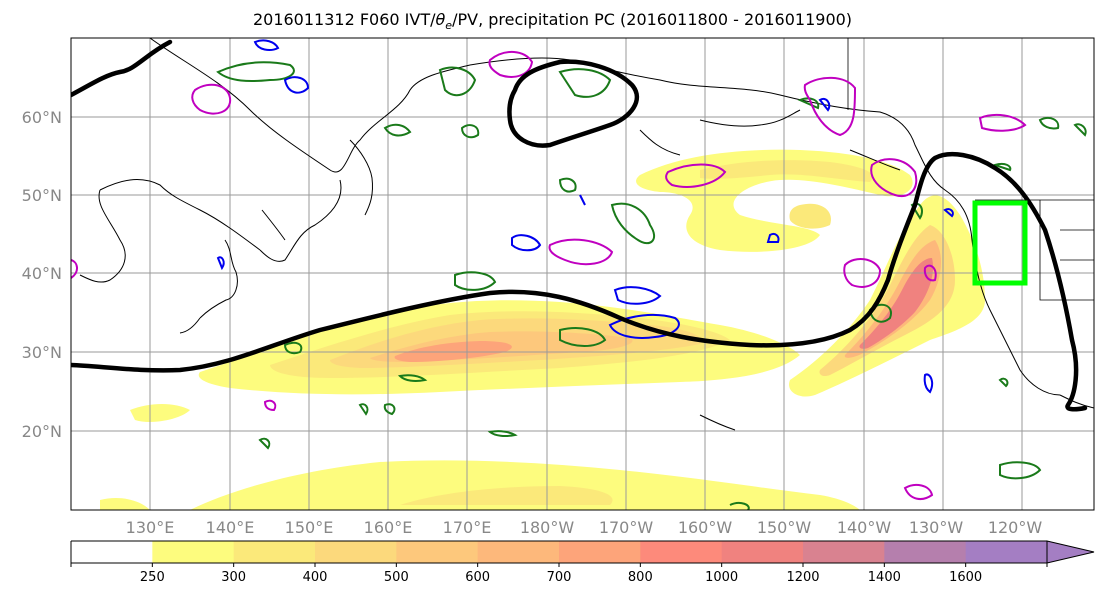 Image resolution: width=1105 pixels, height=603 pixels. What do you see at coordinates (344, 19) in the screenshot?
I see `title-prefix: 2016011312 F060 IVT/` at bounding box center [344, 19].